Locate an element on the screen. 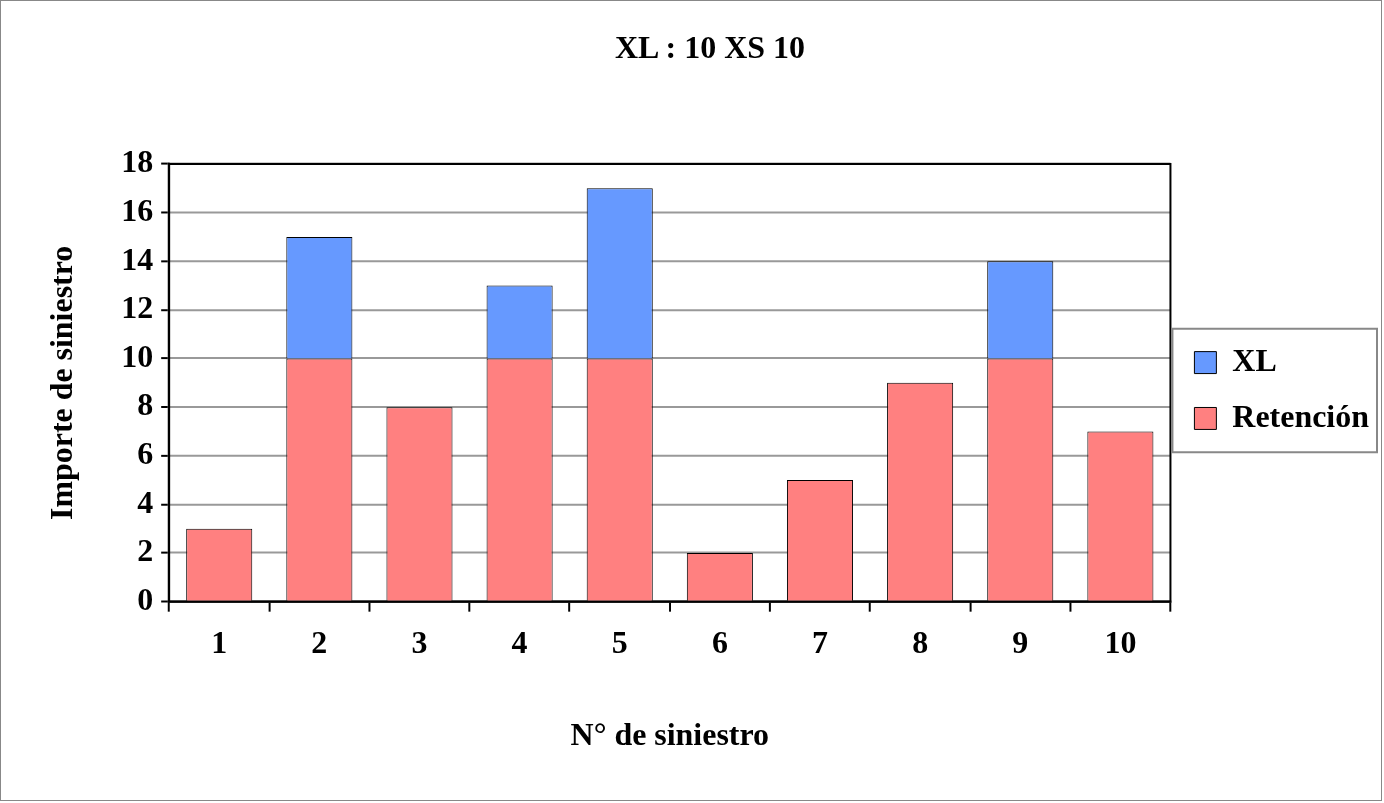  x-tick-label: 3 is located at coordinates (419, 643).